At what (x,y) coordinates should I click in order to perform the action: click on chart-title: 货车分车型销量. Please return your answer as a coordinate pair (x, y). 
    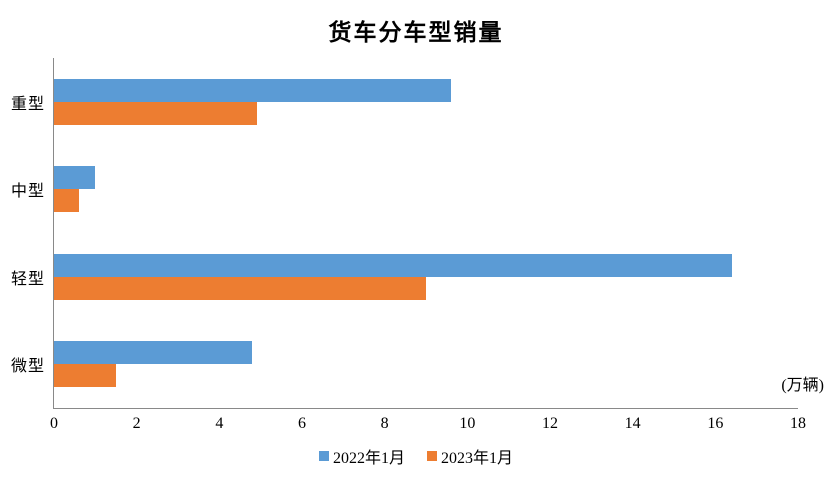
    Looking at the image, I should click on (416, 32).